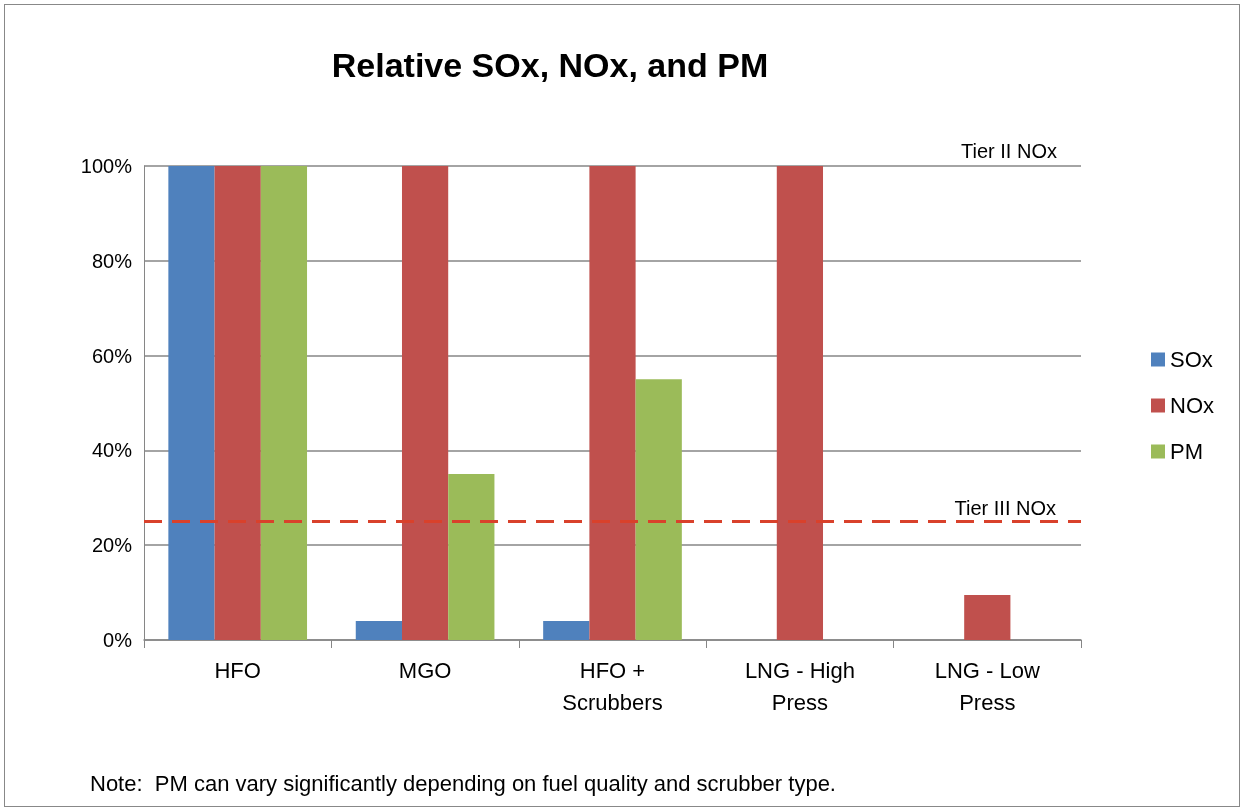 This screenshot has height=811, width=1244. I want to click on x-tick-label: LNG - High Press, so click(799, 686).